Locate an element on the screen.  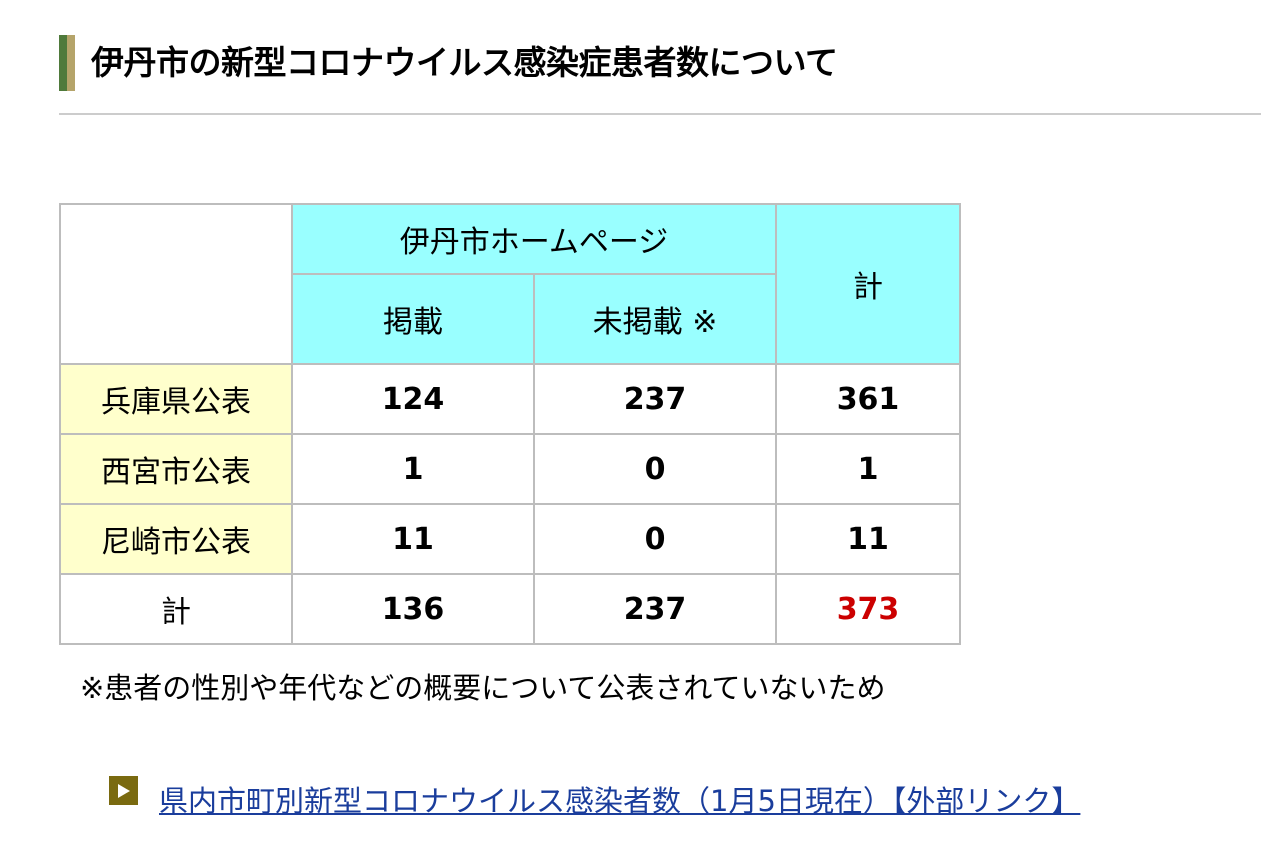
row-label: 尼崎市公表 is located at coordinates (176, 539).